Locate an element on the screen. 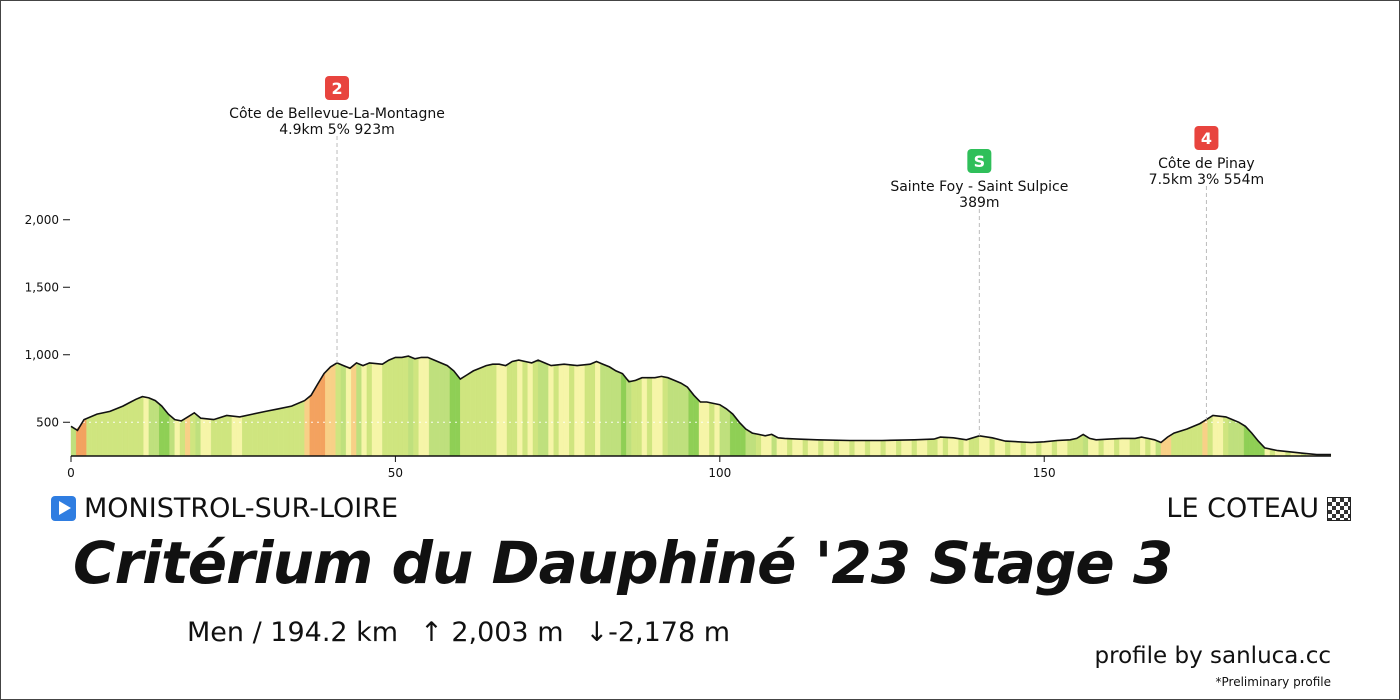  start-label: MONISTROL-SUR-LOIRE is located at coordinates (241, 508).